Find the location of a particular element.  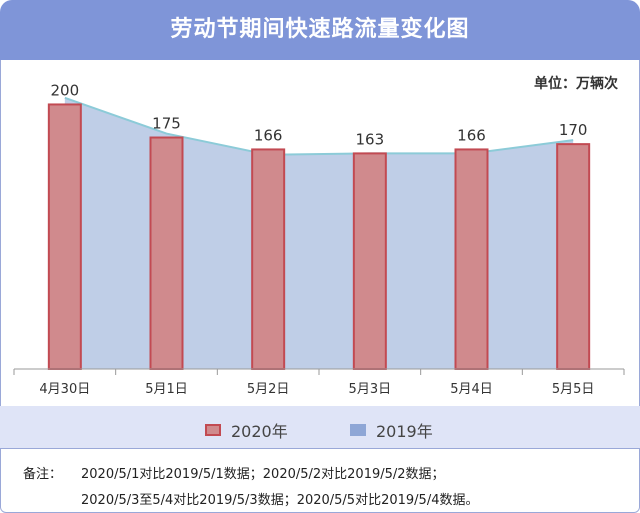

data-label: 175 is located at coordinates (166, 124).